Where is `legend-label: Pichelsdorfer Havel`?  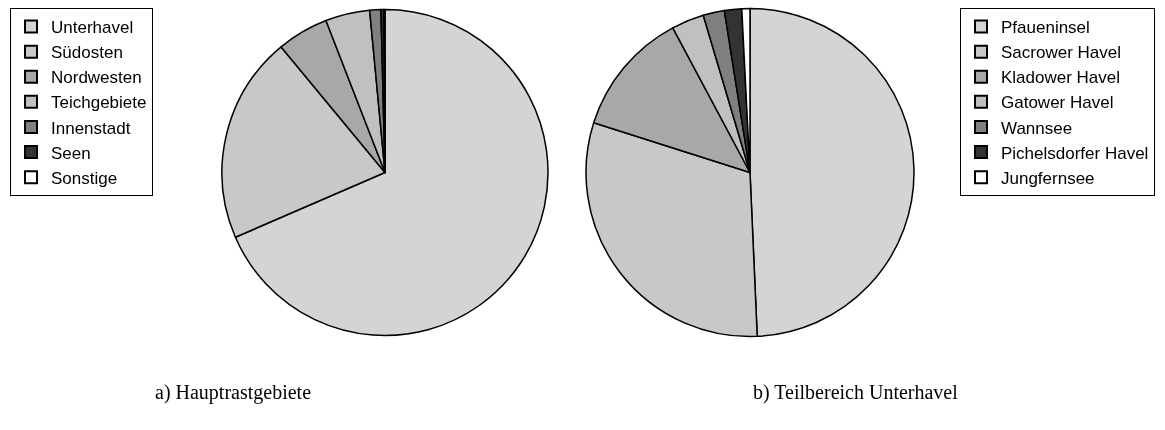 legend-label: Pichelsdorfer Havel is located at coordinates (1075, 153).